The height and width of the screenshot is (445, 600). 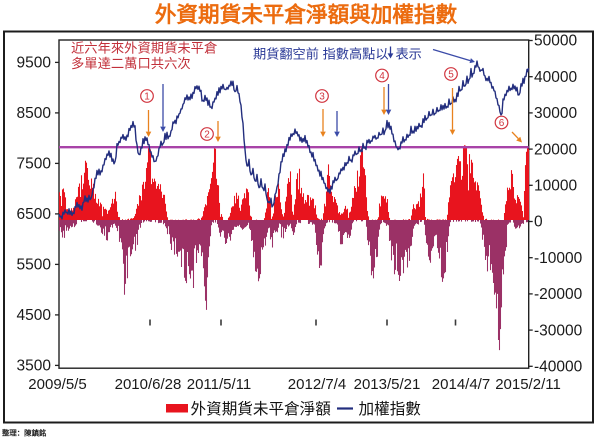 I want to click on svg-text: 2010/6/28, so click(x=148, y=384).